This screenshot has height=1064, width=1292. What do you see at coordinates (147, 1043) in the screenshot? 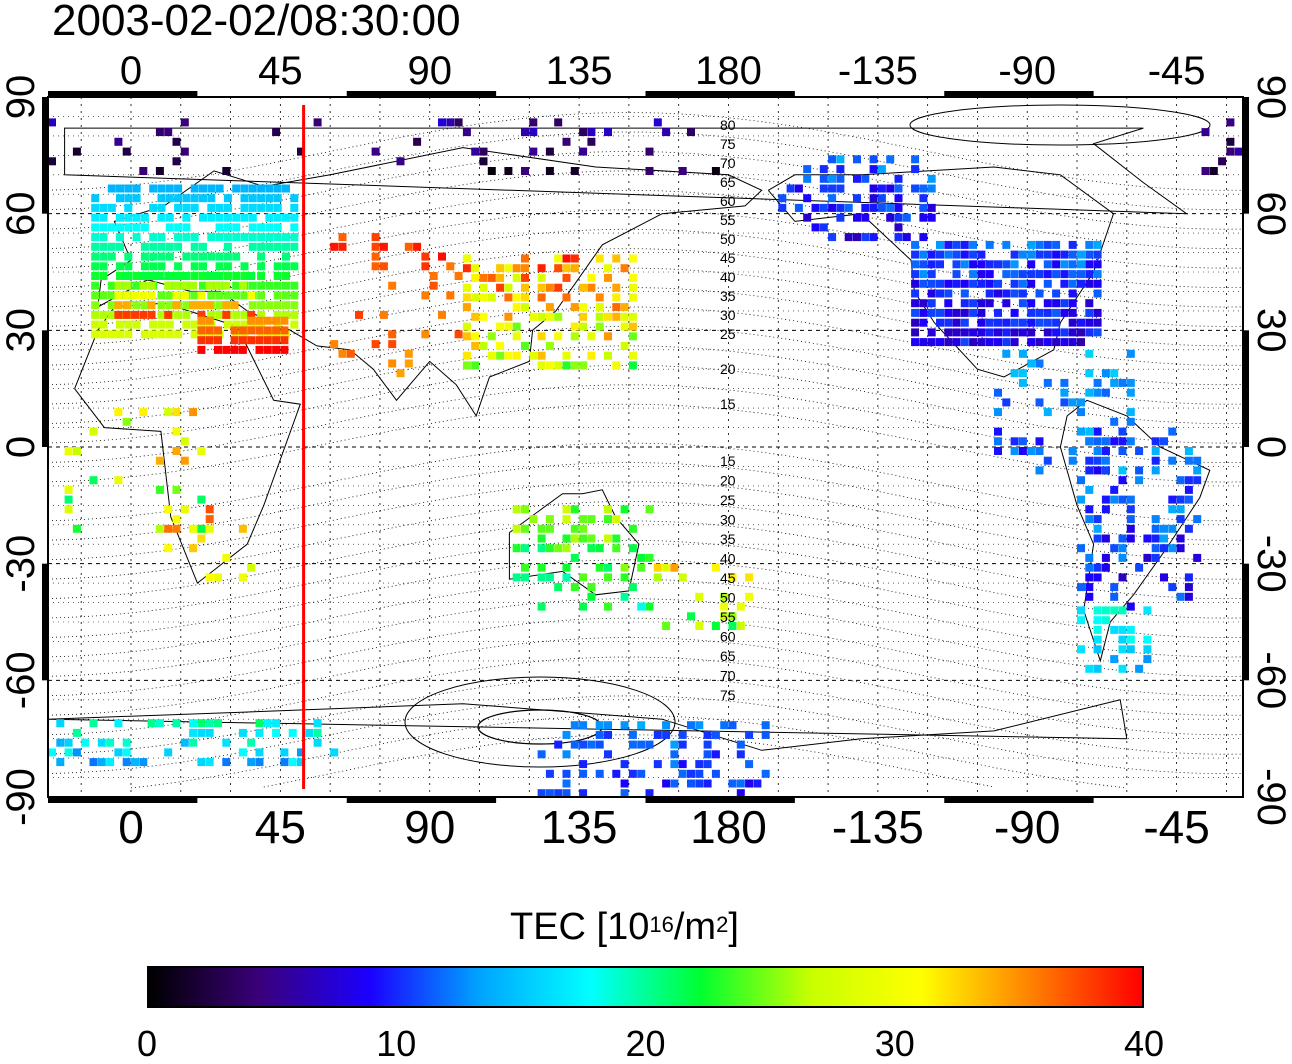
I see `colorbar-tick-label: 0` at bounding box center [147, 1043].